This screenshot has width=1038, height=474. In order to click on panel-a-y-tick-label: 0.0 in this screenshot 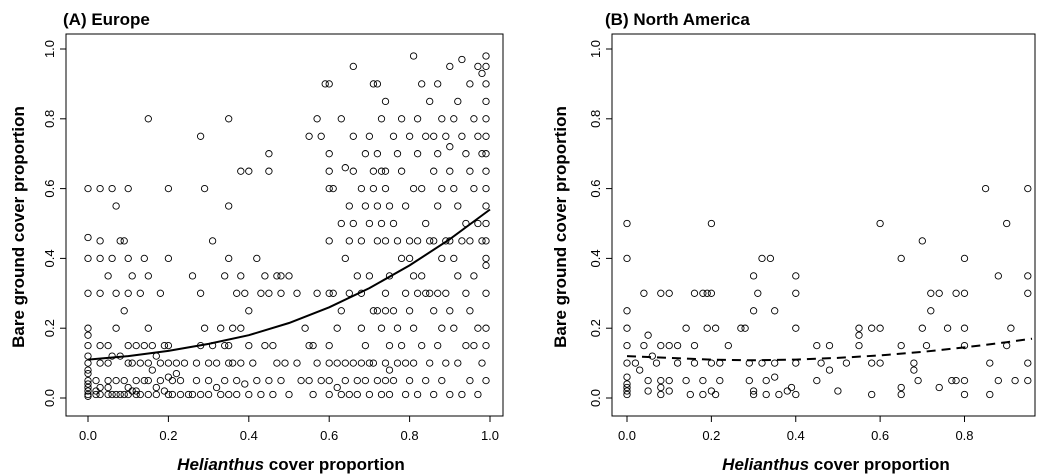, I will do `click(49, 398)`.